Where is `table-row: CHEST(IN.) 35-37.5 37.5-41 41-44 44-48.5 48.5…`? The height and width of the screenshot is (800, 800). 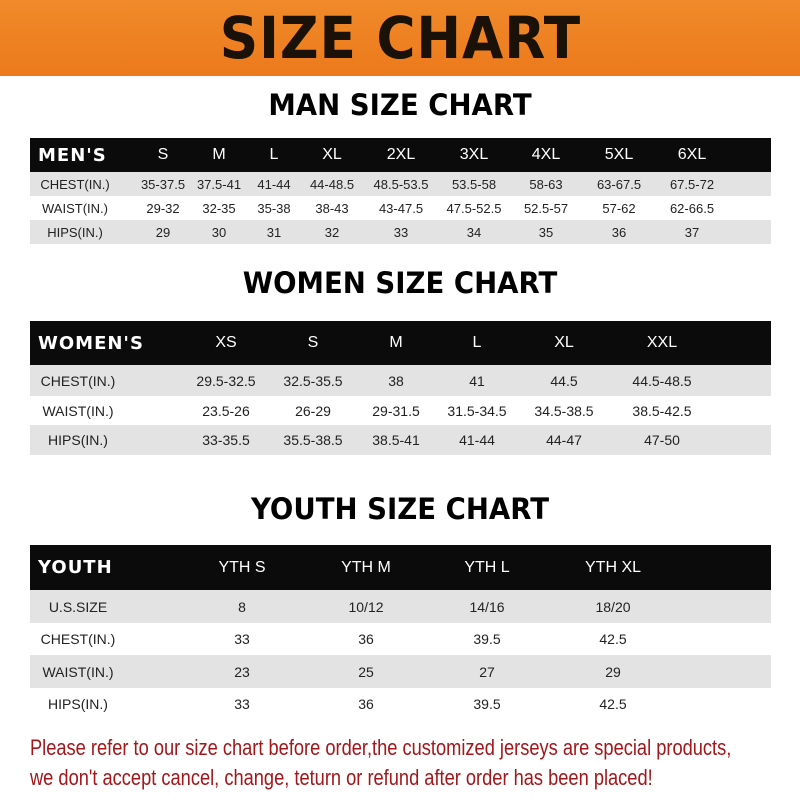
table-row: CHEST(IN.) 35-37.5 37.5-41 41-44 44-48.5 48.5… is located at coordinates (400, 184).